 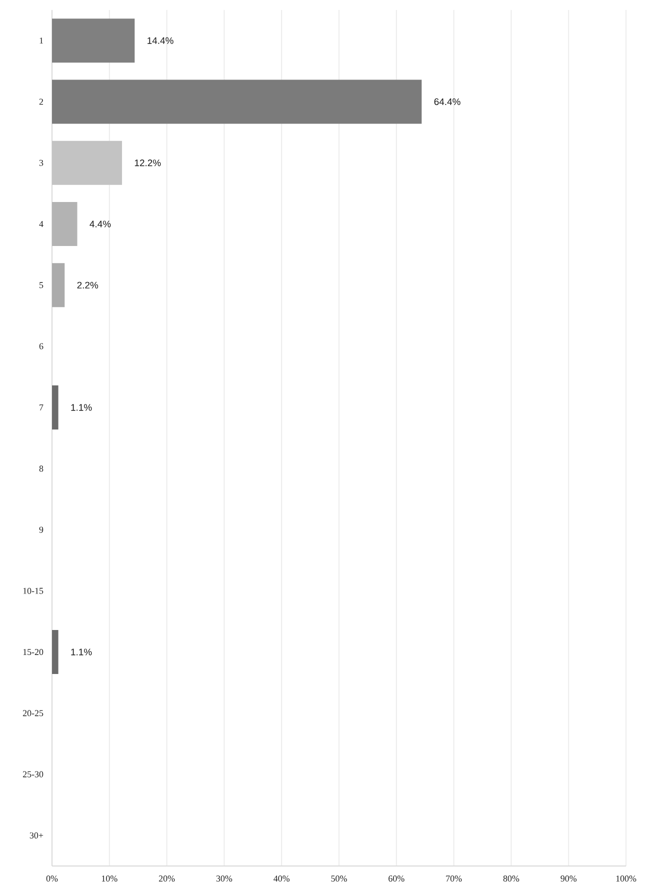 I want to click on y-tick-label: 3, so click(x=41, y=163).